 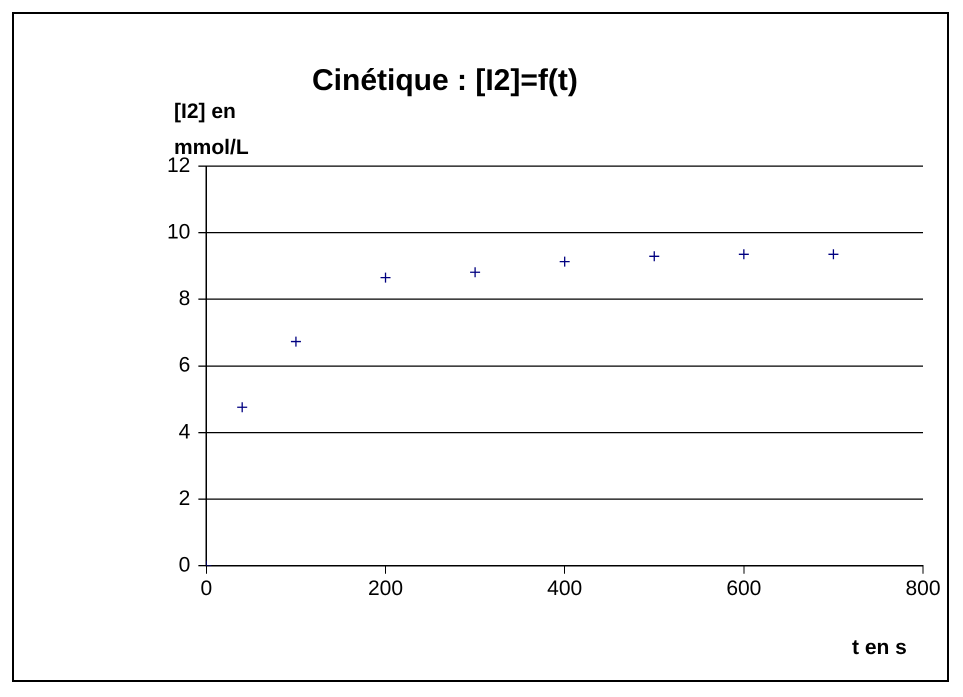 What do you see at coordinates (184, 498) in the screenshot?
I see `y-tick-label: 2` at bounding box center [184, 498].